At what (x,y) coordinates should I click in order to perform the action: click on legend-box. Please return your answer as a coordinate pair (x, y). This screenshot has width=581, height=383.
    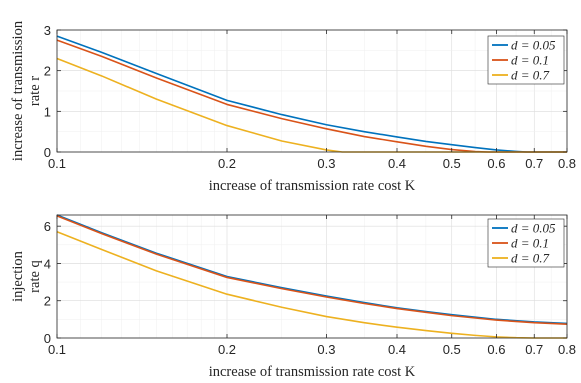
    Looking at the image, I should click on (526, 243).